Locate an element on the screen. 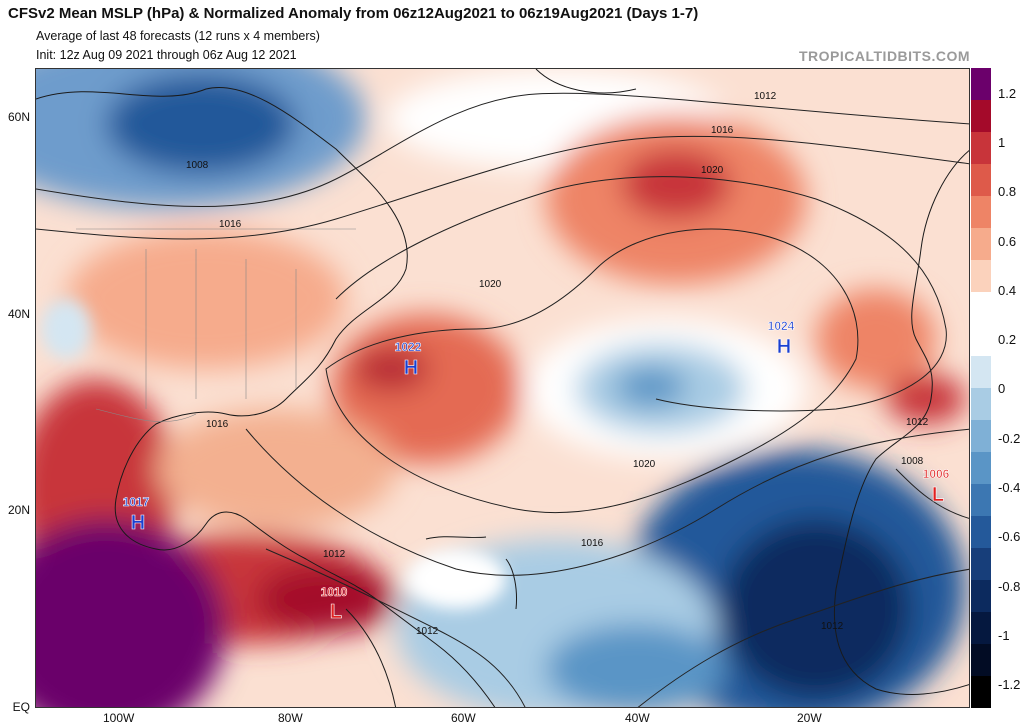 This screenshot has height=727, width=1024. border-us-mexico is located at coordinates (146, 415).